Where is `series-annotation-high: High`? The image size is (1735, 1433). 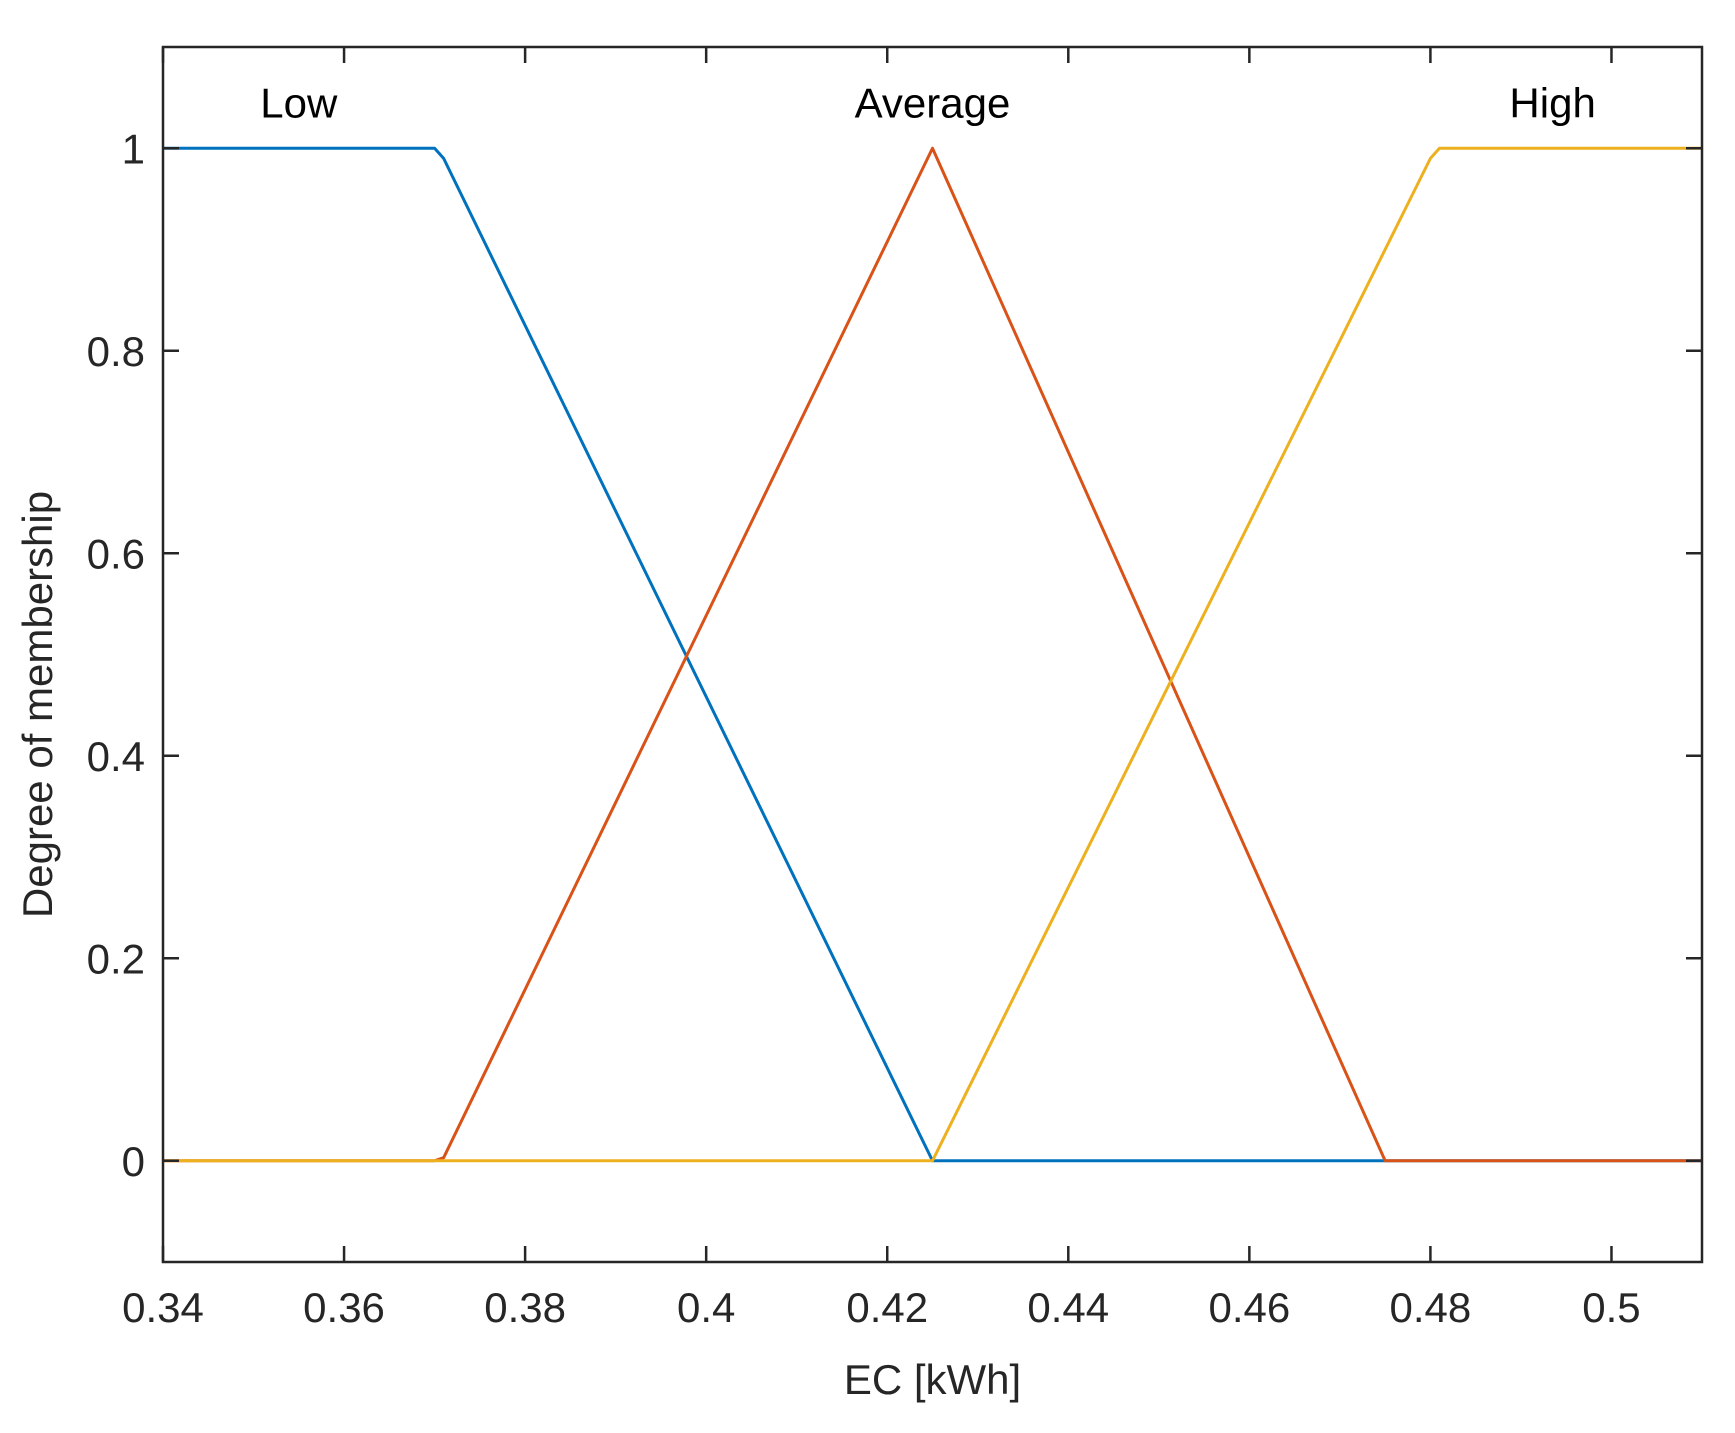 series-annotation-high: High is located at coordinates (1552, 103).